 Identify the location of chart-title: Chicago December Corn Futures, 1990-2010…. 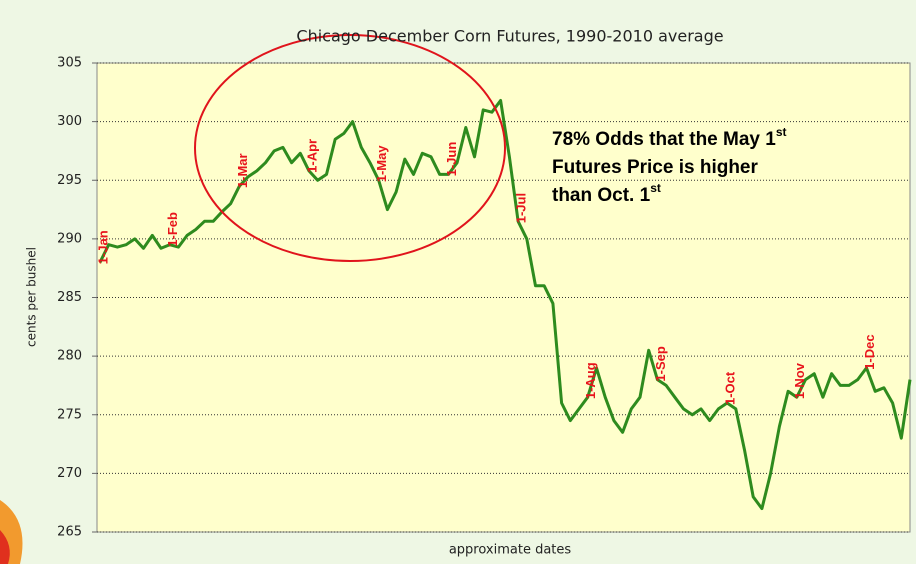
(509, 36).